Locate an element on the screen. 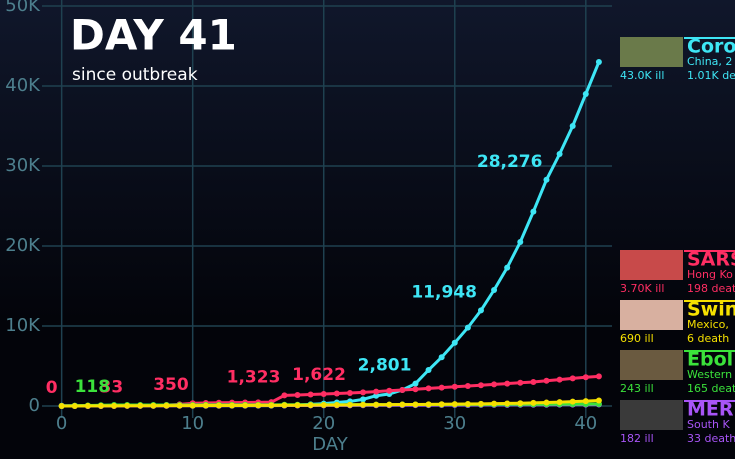 This screenshot has width=735, height=459. legend-deaths: 165 death is located at coordinates (711, 388).